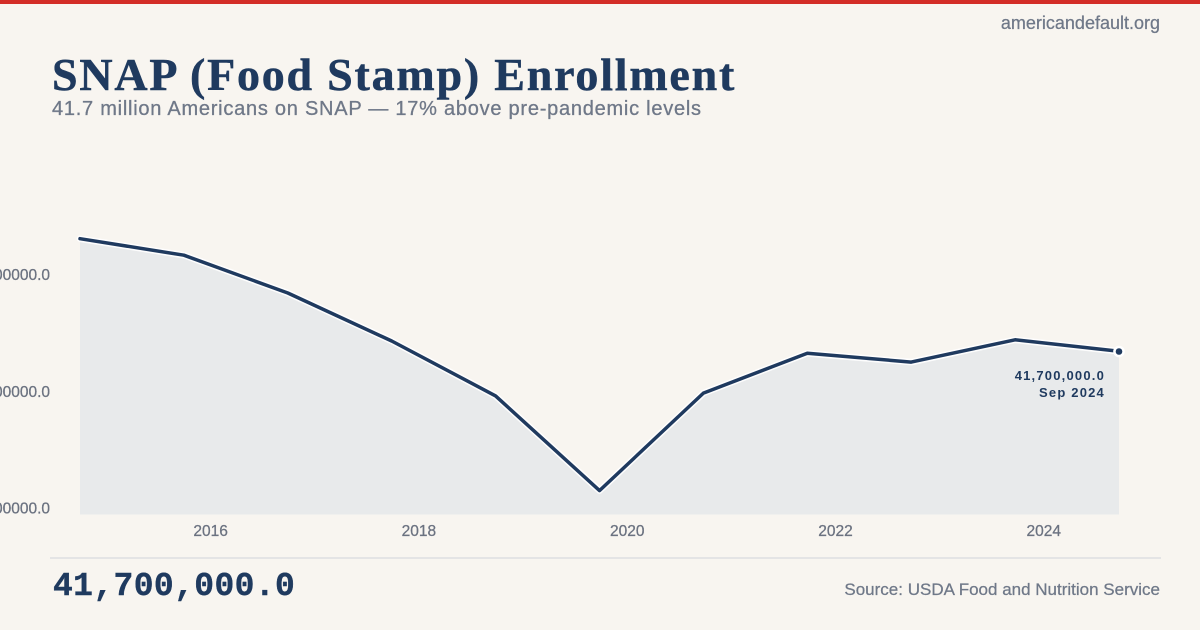 This screenshot has height=630, width=1200. Describe the element at coordinates (25, 275) in the screenshot. I see `svg-text: 45000000.0` at that location.